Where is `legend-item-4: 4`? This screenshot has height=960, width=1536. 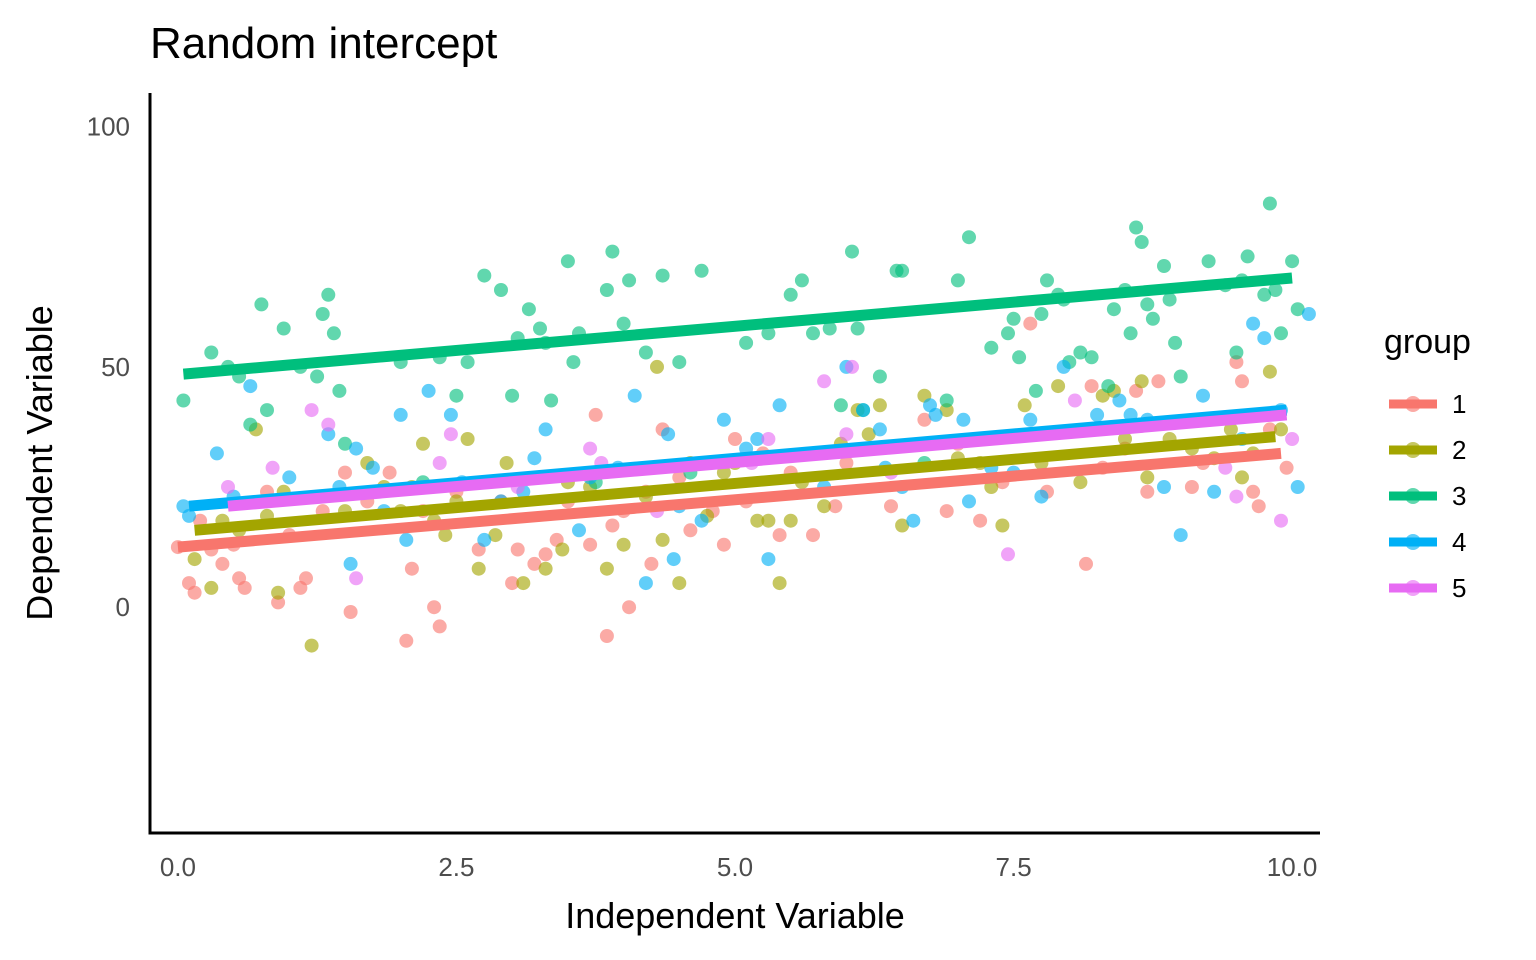
legend-item-4: 4 is located at coordinates (1427, 542).